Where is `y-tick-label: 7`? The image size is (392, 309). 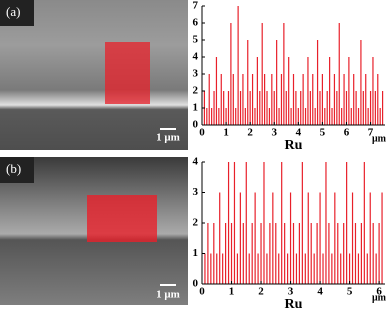 y-tick-label: 7 is located at coordinates (196, 6).